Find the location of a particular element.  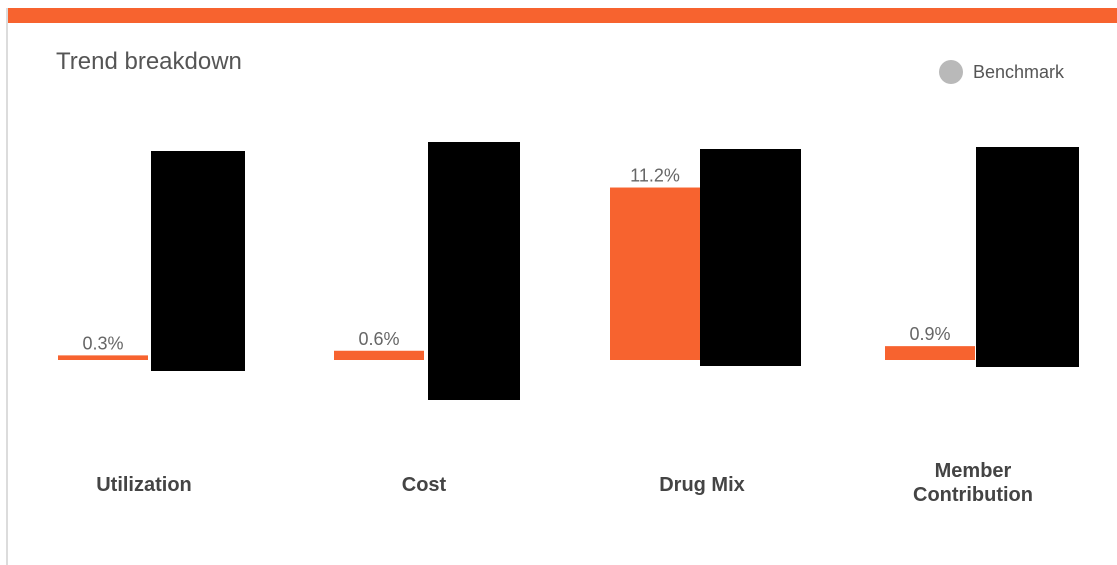

benchmark-bar-redacted-cost is located at coordinates (474, 271).